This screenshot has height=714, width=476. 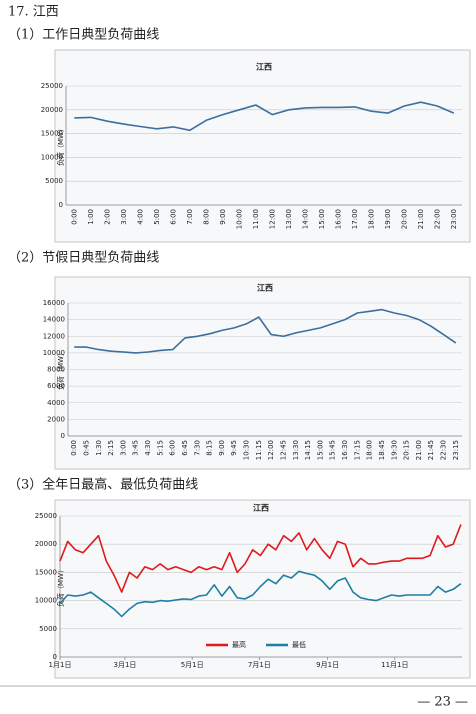 What do you see at coordinates (407, 450) in the screenshot?
I see `x-tick-label: 20:15` at bounding box center [407, 450].